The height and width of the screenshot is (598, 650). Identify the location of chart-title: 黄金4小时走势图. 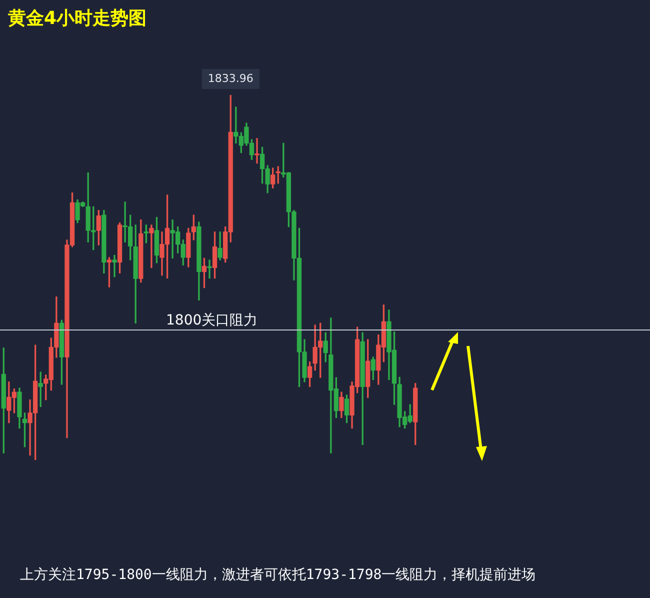
(77, 18).